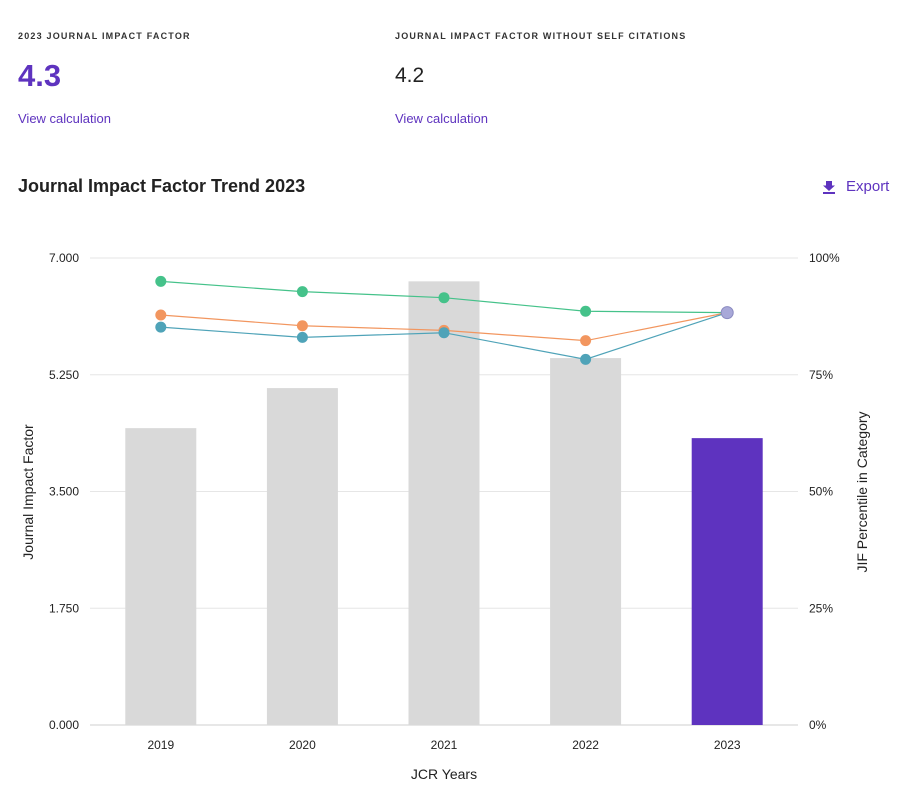 This screenshot has height=795, width=903. Describe the element at coordinates (824, 258) in the screenshot. I see `y2-tick-label: 100%` at that location.